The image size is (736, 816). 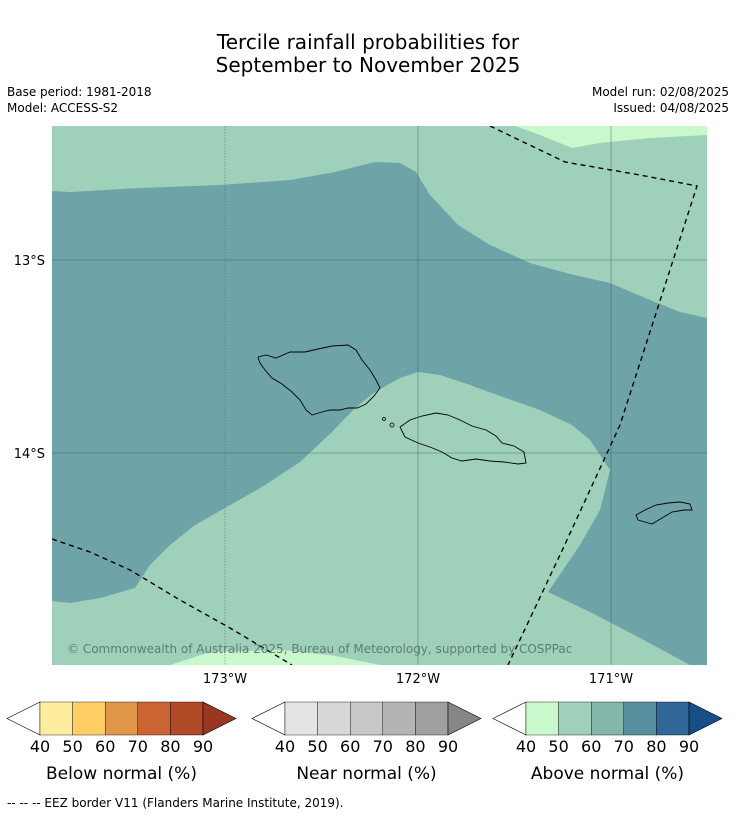 I want to click on colorbar-3: 40 50 60 70 80 90 Above normal (%), so click(x=607, y=742).